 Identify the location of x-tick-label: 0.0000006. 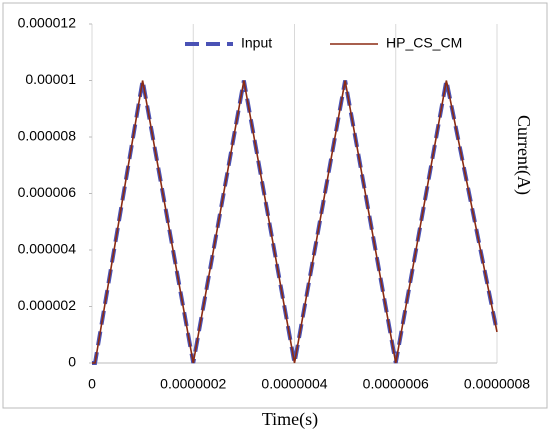
(396, 384).